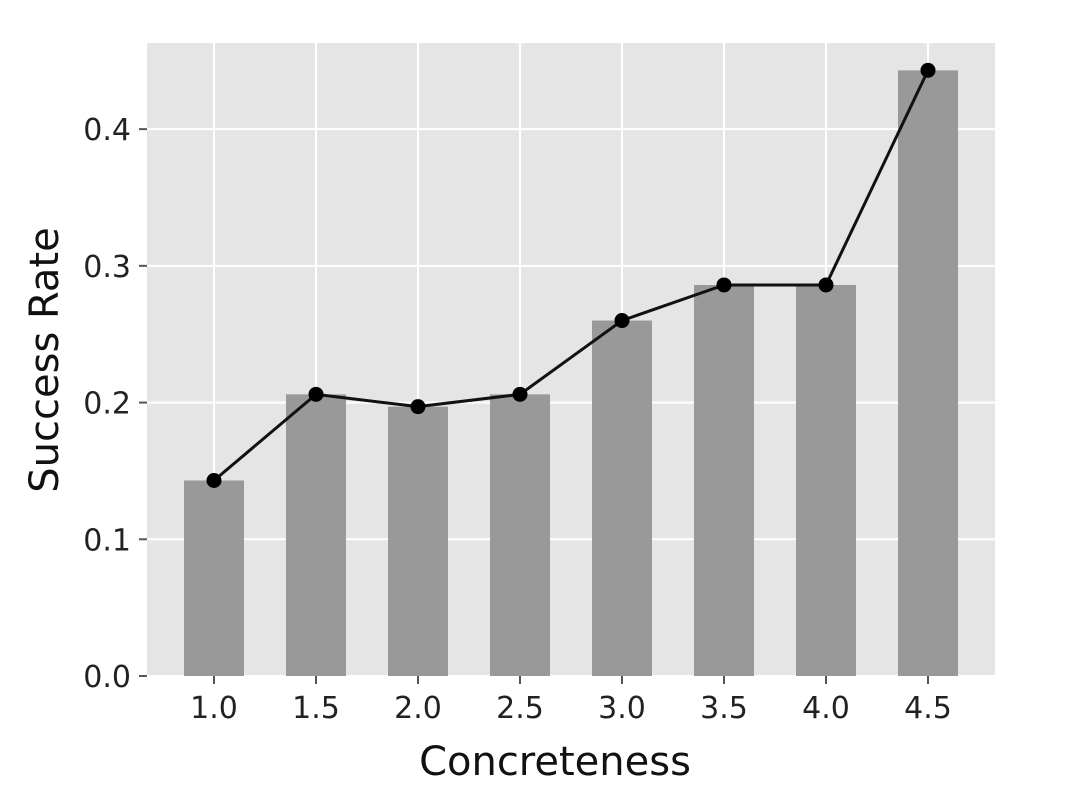 The image size is (1082, 810). What do you see at coordinates (520, 708) in the screenshot?
I see `x-tick-label: 2.5` at bounding box center [520, 708].